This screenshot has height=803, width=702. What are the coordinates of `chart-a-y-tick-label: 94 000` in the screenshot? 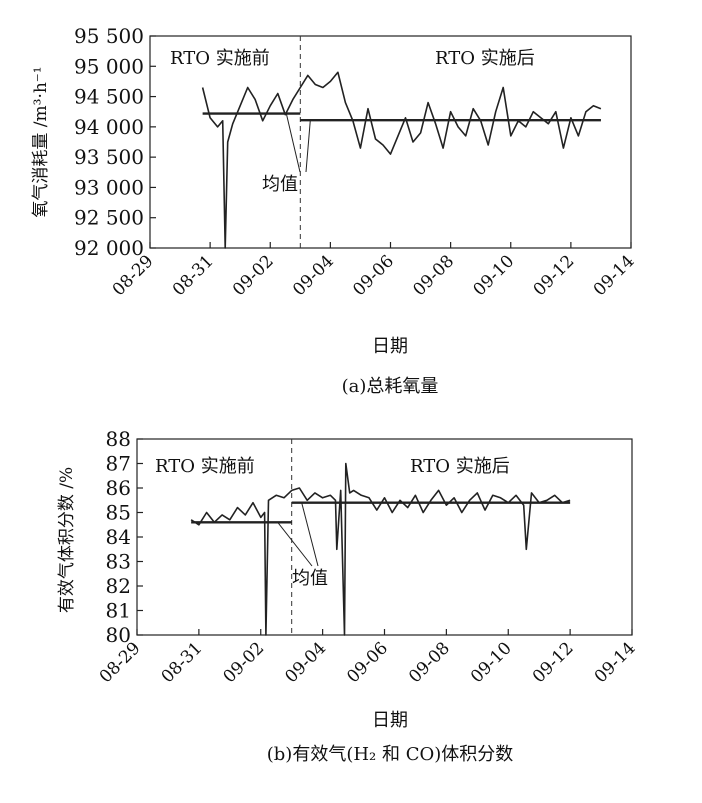 It's located at (109, 127).